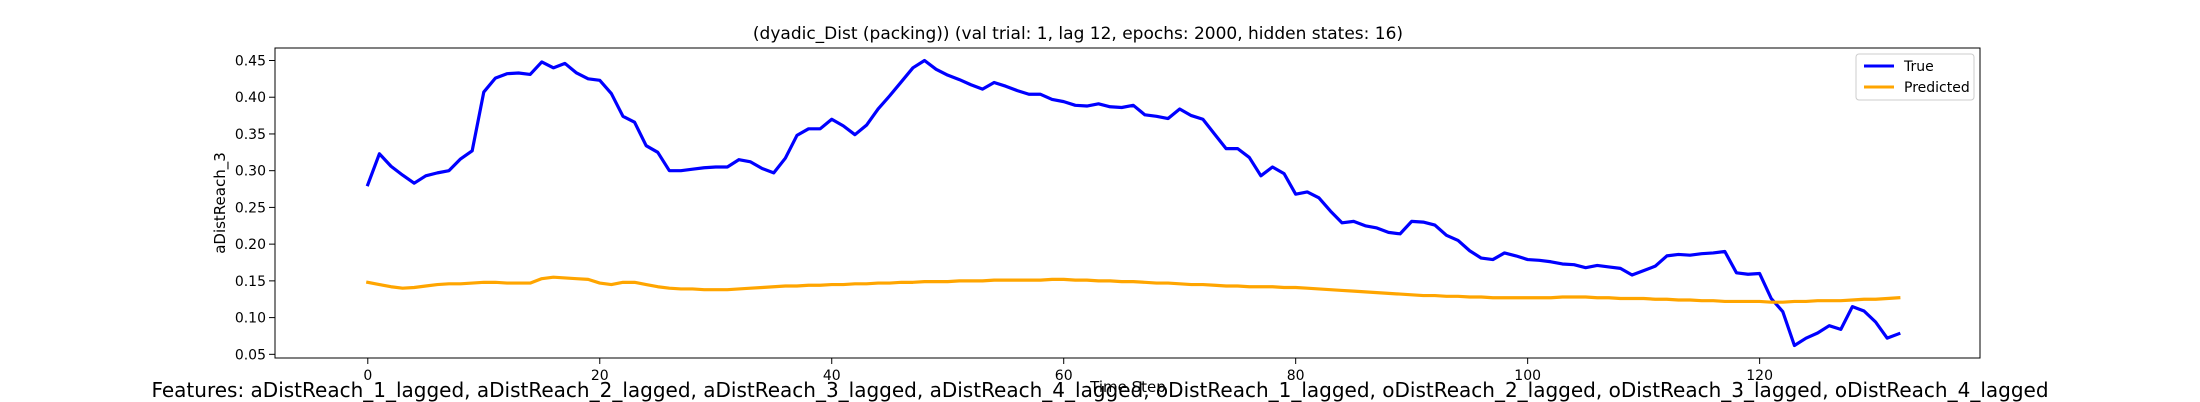 The image size is (2200, 402). I want to click on x-tick-label: 60, so click(1064, 376).